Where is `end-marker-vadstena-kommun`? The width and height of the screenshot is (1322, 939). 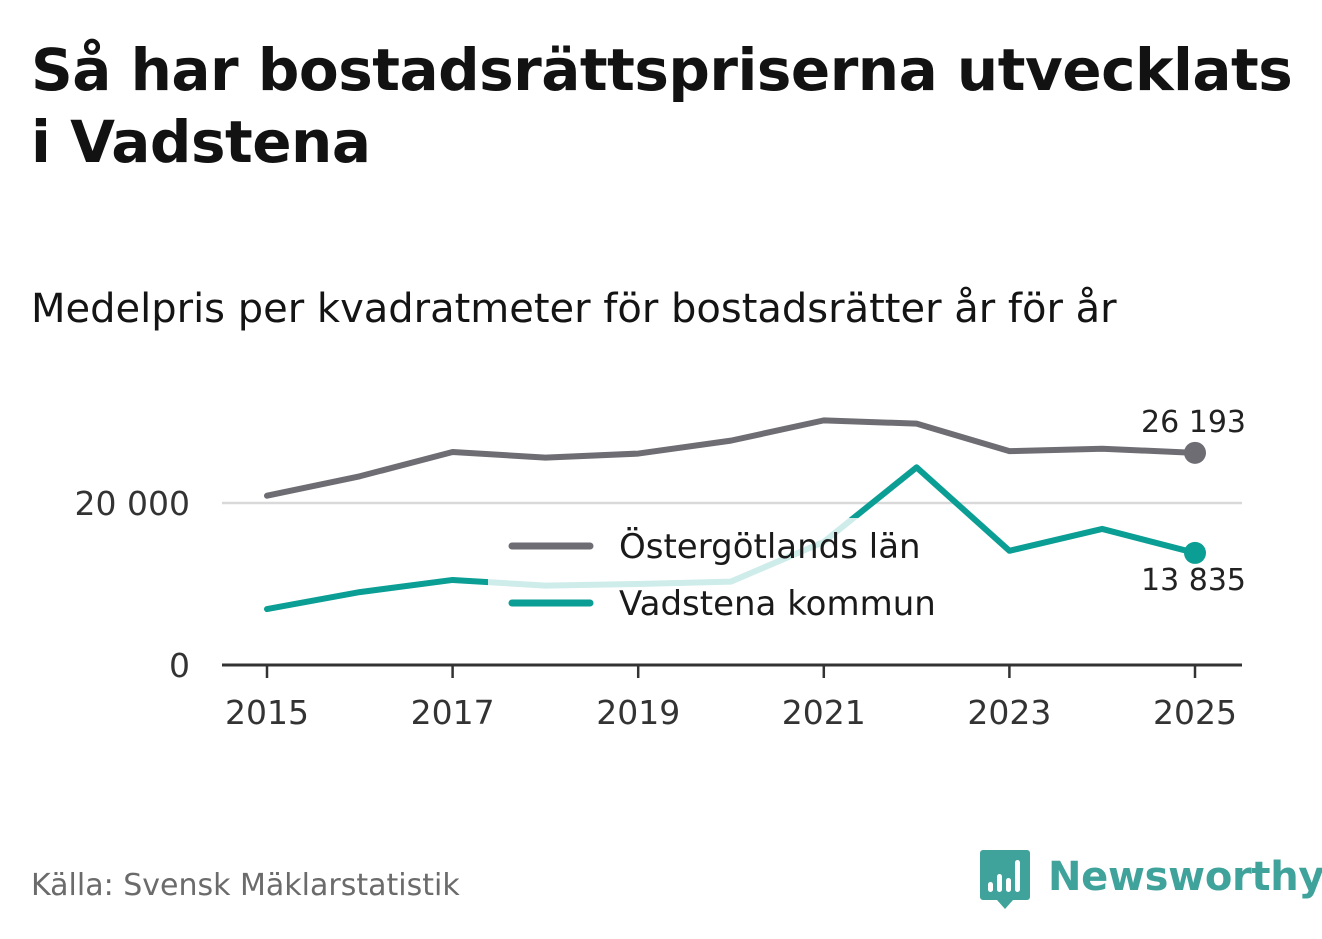 end-marker-vadstena-kommun is located at coordinates (1195, 552).